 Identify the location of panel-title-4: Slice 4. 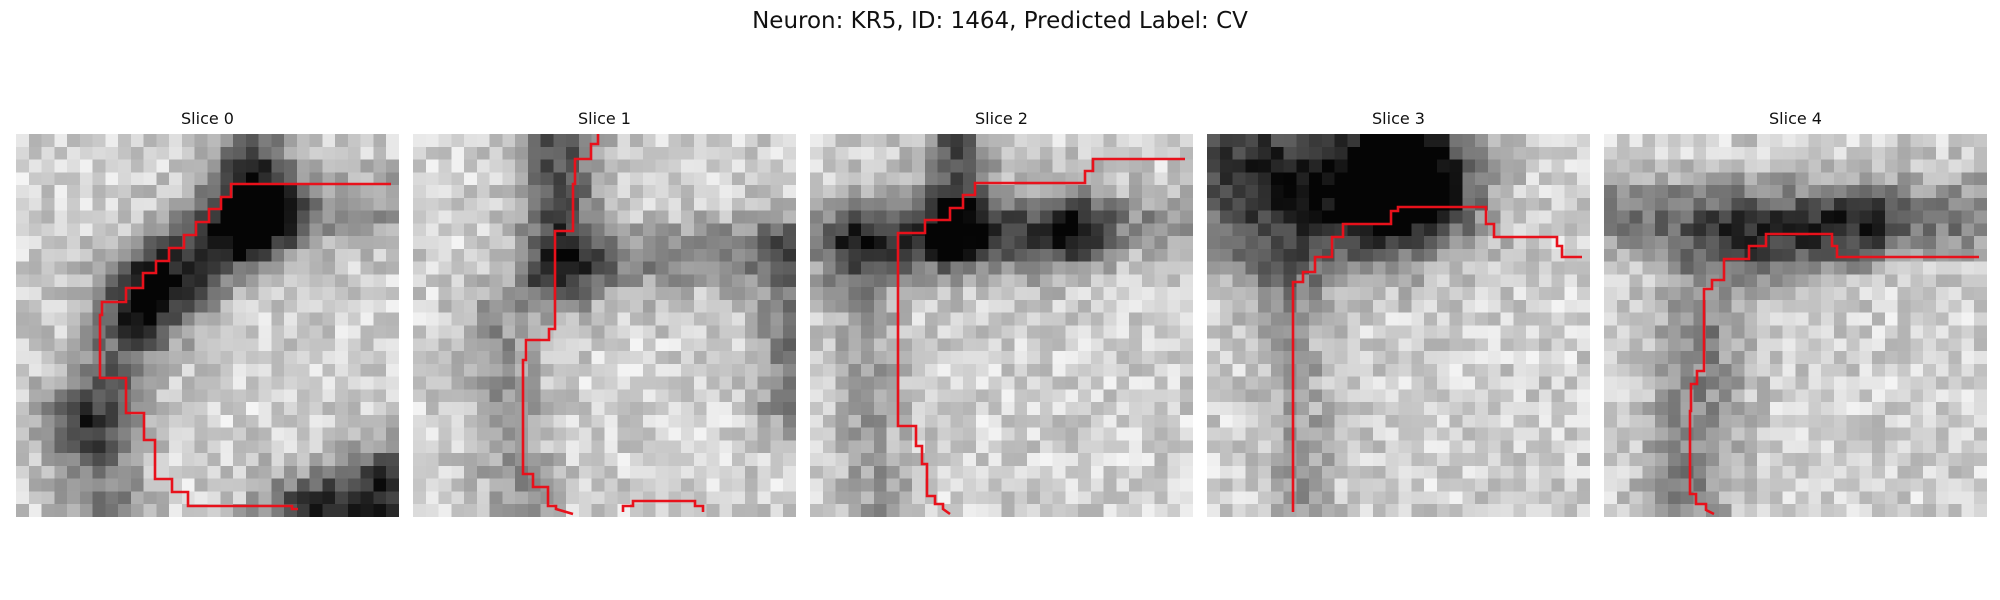
(1795, 118).